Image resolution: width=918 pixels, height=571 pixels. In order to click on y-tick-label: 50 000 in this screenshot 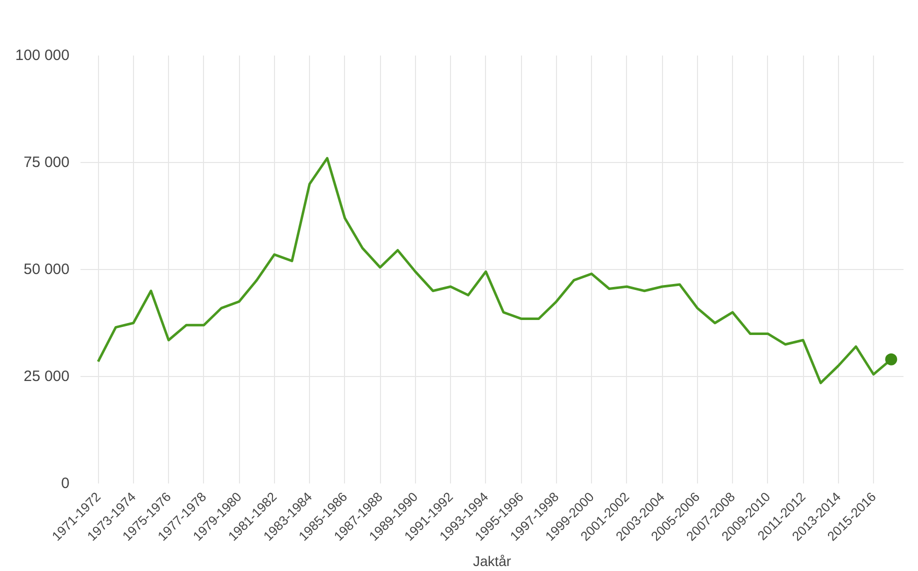, I will do `click(47, 269)`.